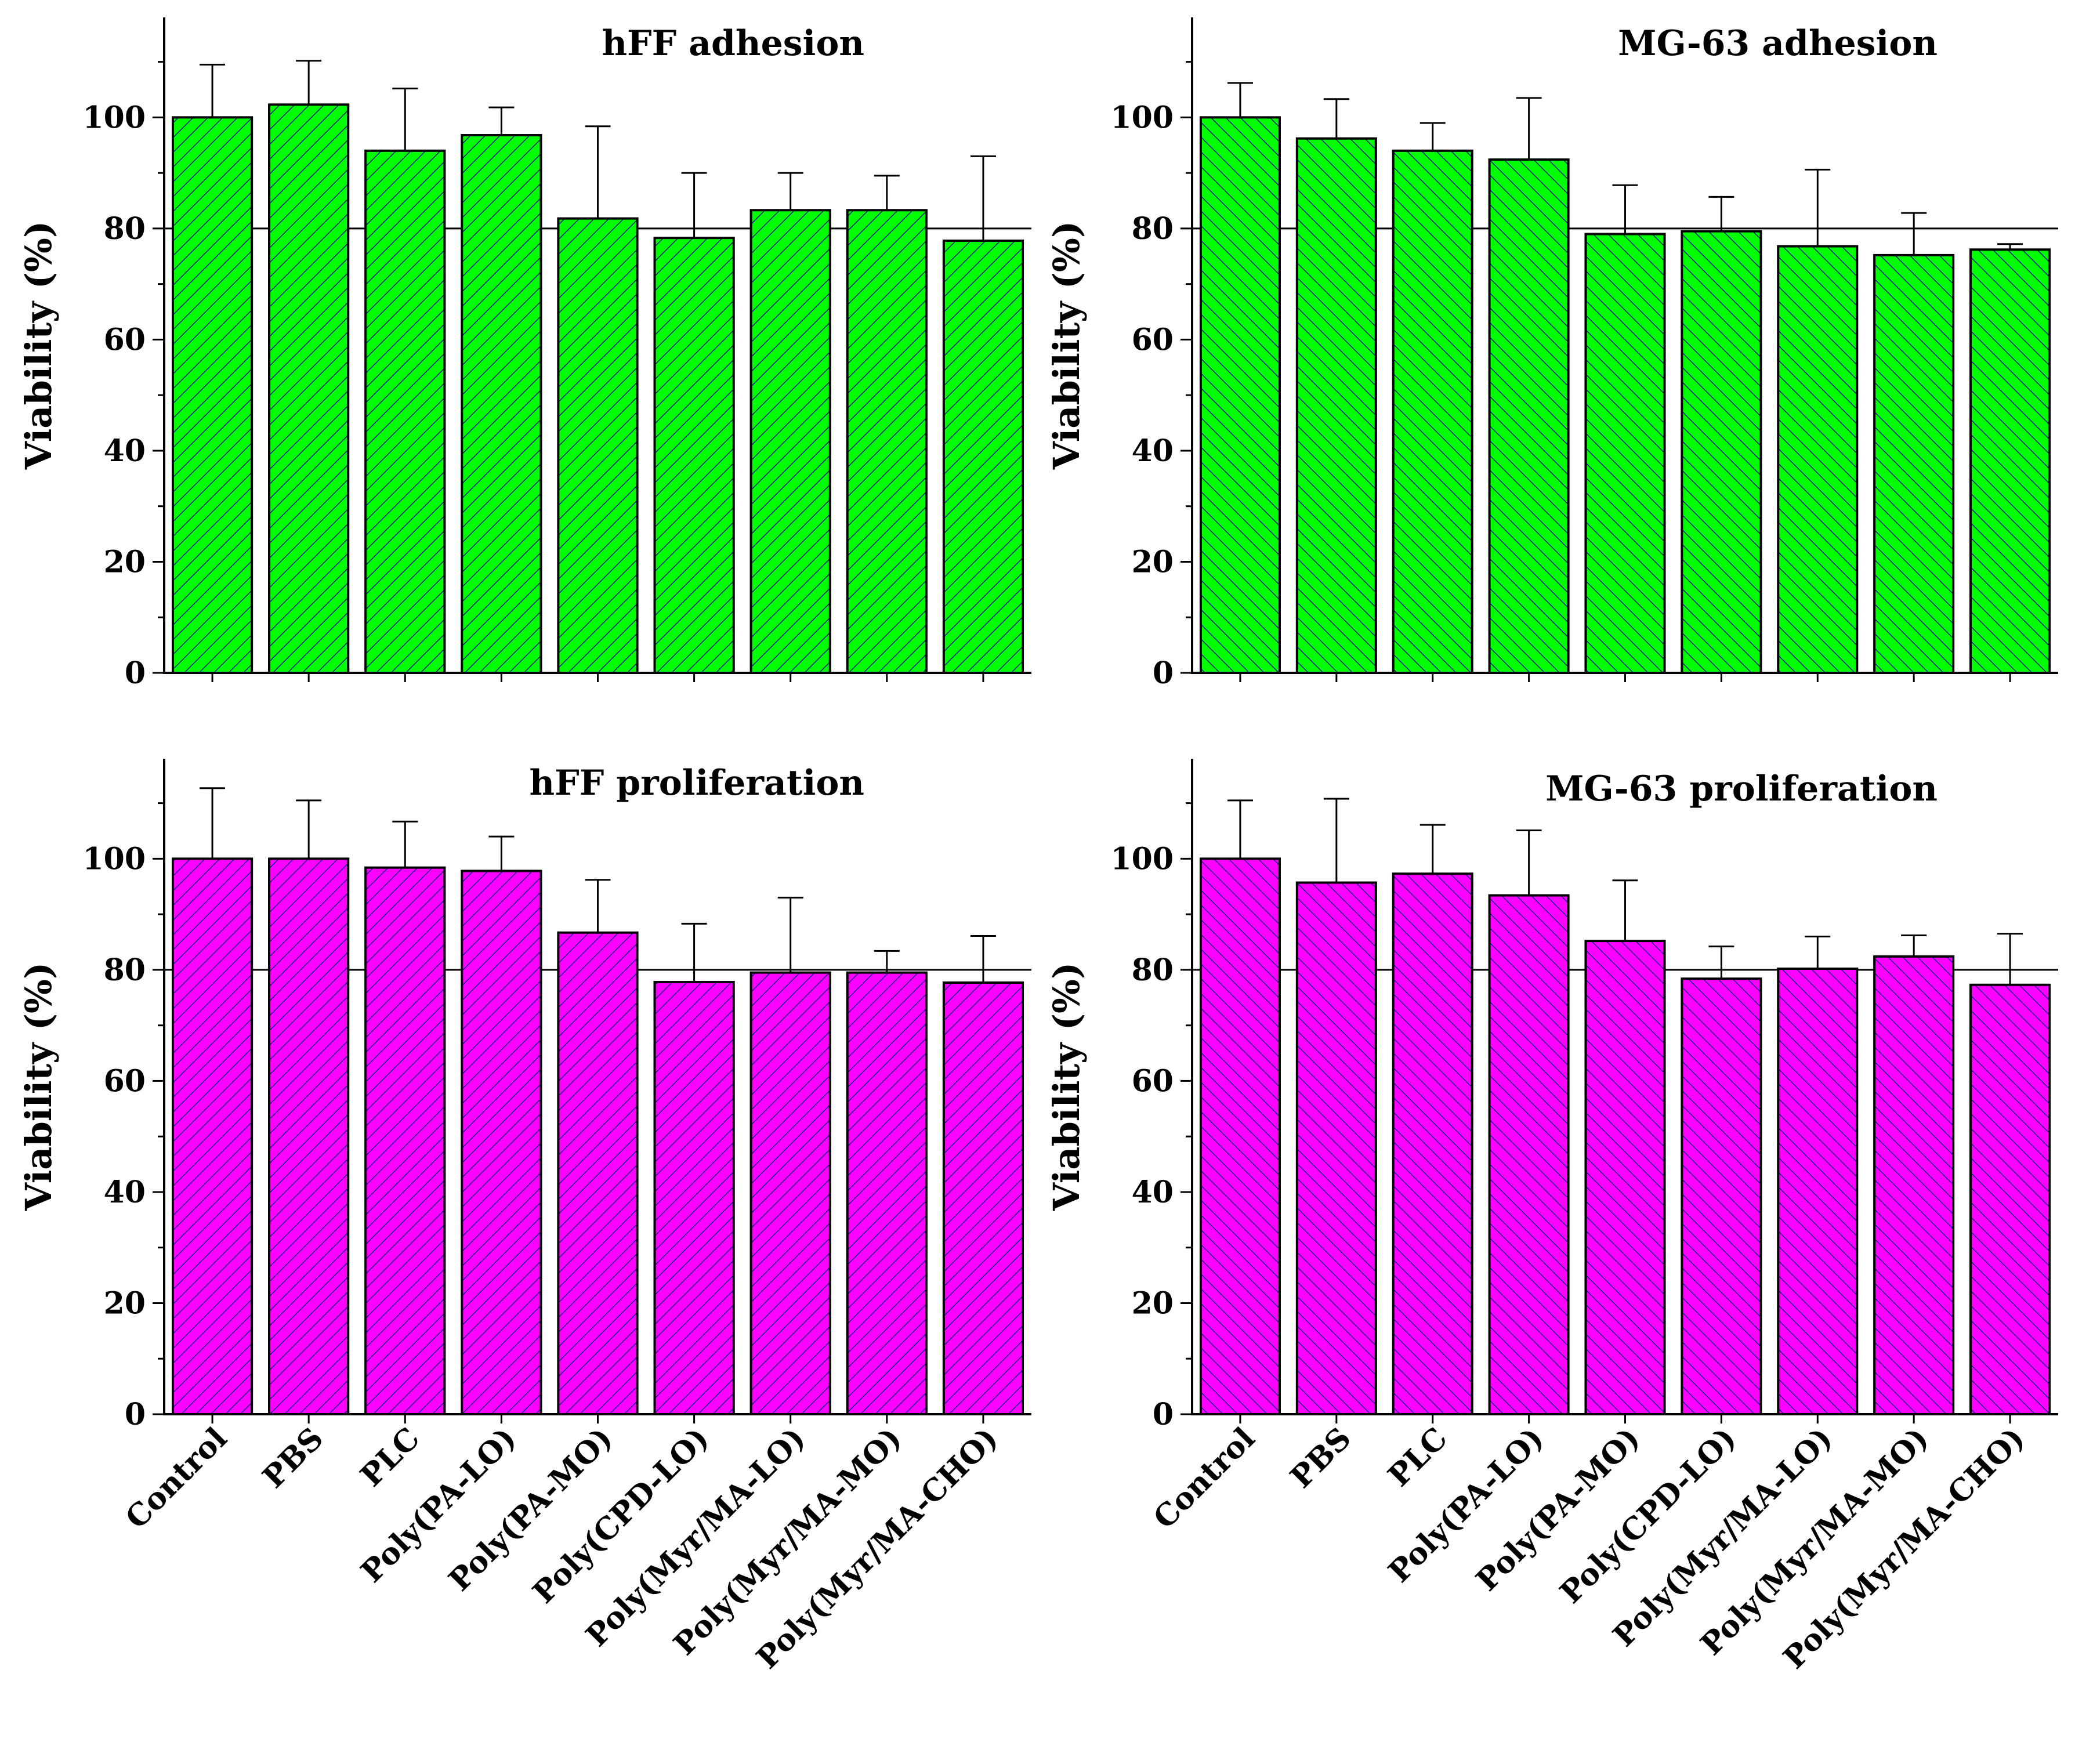  I want to click on y-axis-label-mg63_proliferation: Viability (%), so click(1066, 1087).